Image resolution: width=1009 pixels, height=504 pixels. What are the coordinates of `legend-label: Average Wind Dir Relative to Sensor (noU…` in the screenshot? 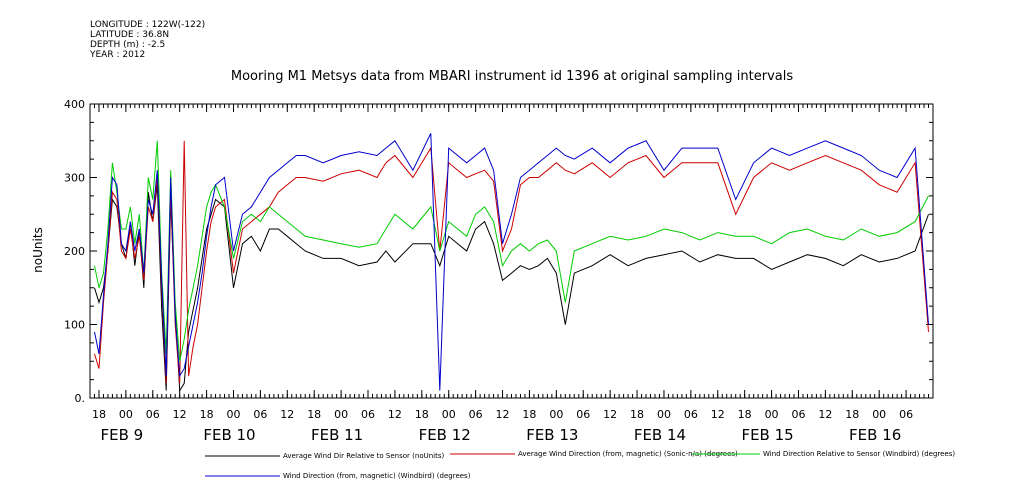 It's located at (363, 456).